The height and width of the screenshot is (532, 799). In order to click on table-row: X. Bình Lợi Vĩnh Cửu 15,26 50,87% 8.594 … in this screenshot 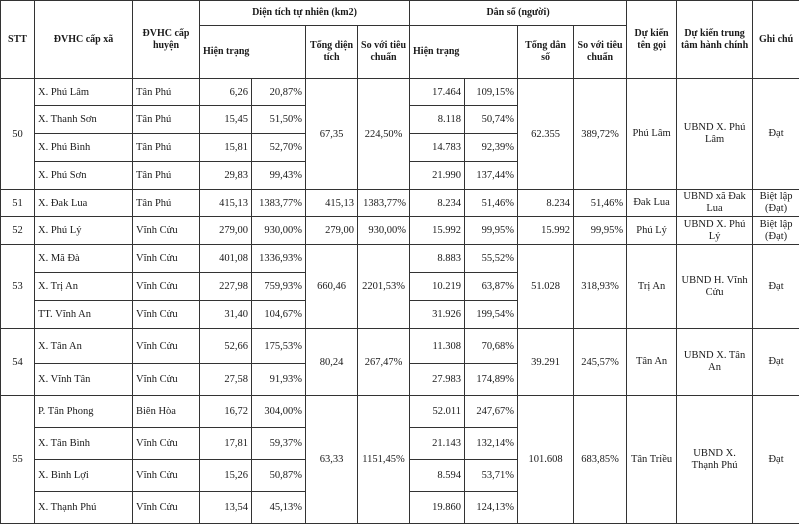, I will do `click(400, 475)`.